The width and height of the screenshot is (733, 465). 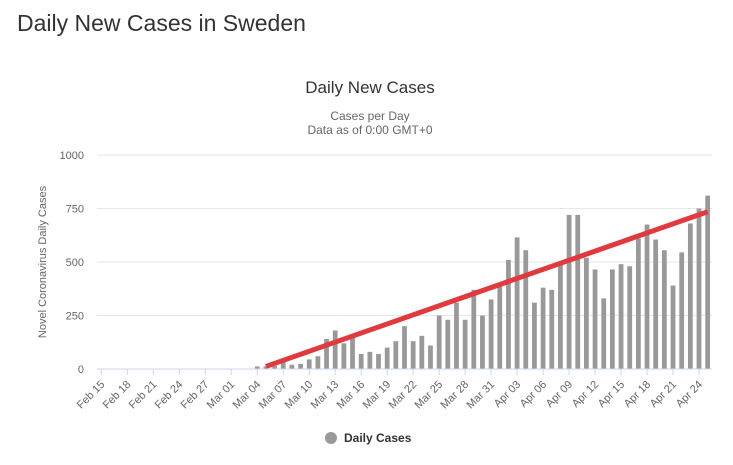 I want to click on x-tick-label: Mar 01, so click(x=221, y=395).